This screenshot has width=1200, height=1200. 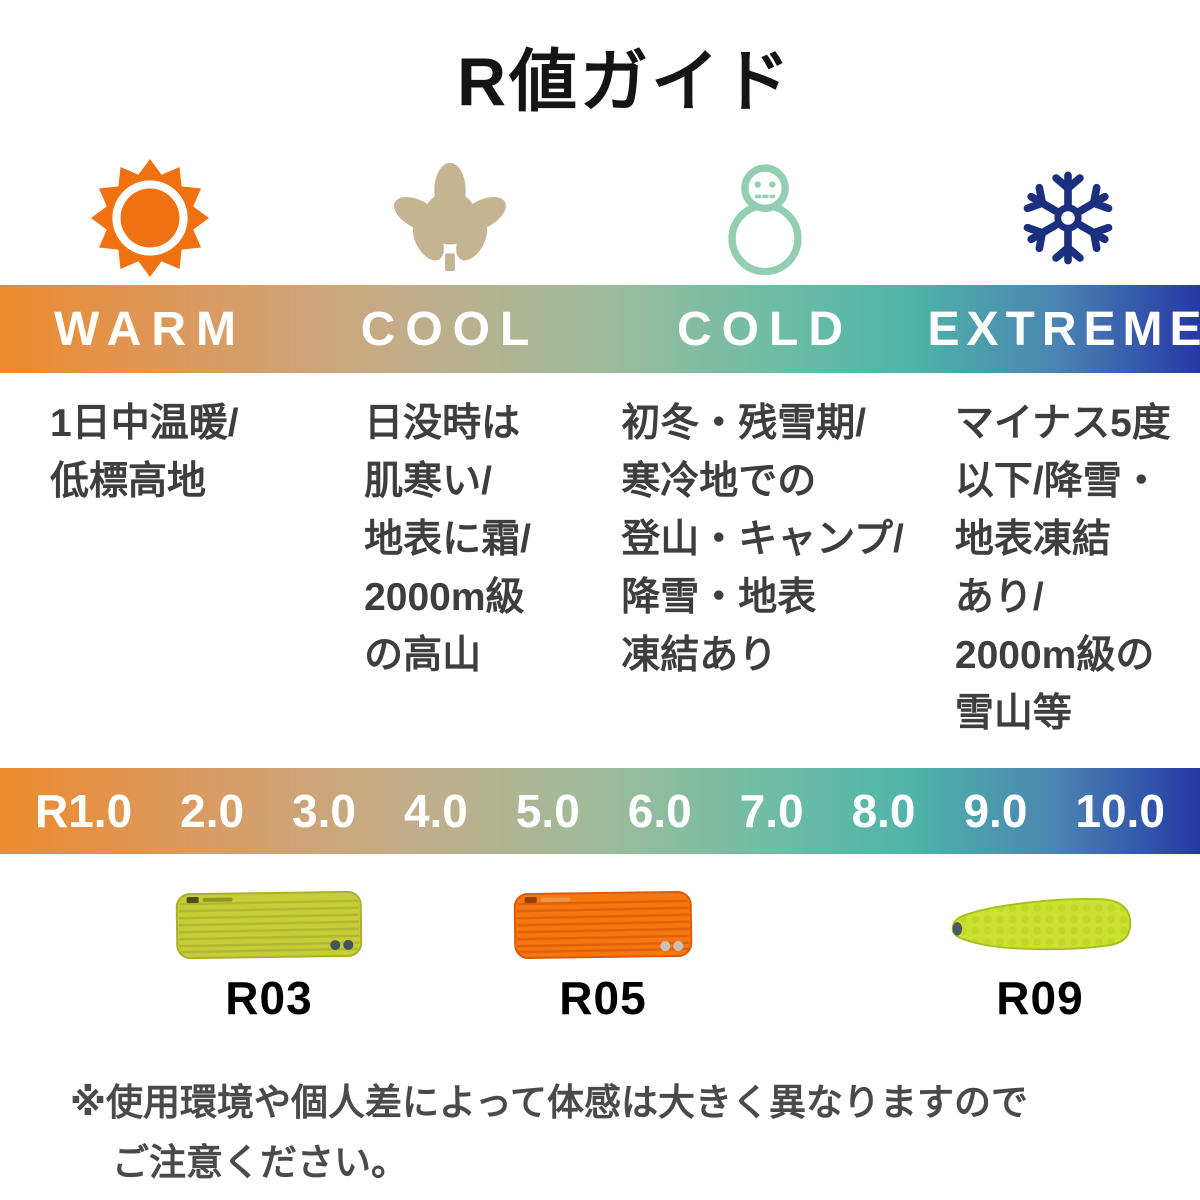 I want to click on desc-line: 降雪・地表, so click(x=719, y=597).